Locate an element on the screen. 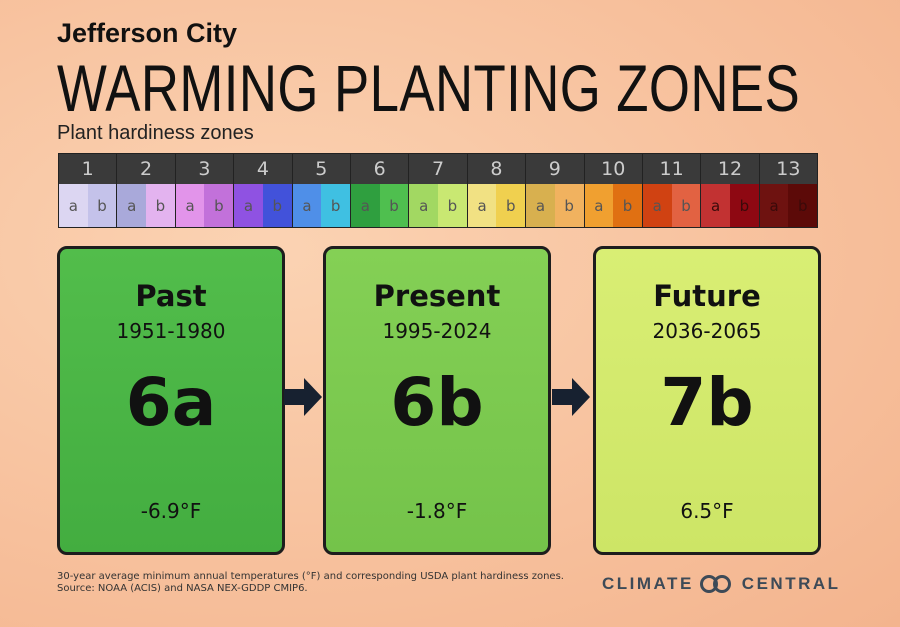  zone-number: 7 is located at coordinates (438, 169).